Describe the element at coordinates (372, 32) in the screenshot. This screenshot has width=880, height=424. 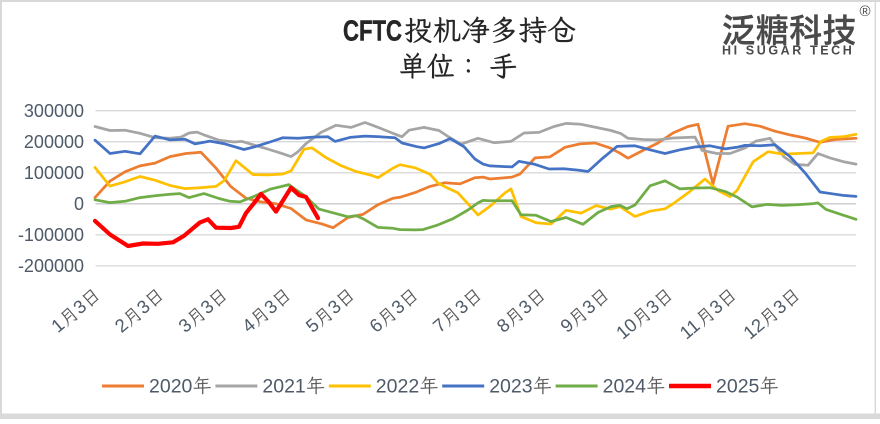
I see `svg-text: CFTC` at that location.